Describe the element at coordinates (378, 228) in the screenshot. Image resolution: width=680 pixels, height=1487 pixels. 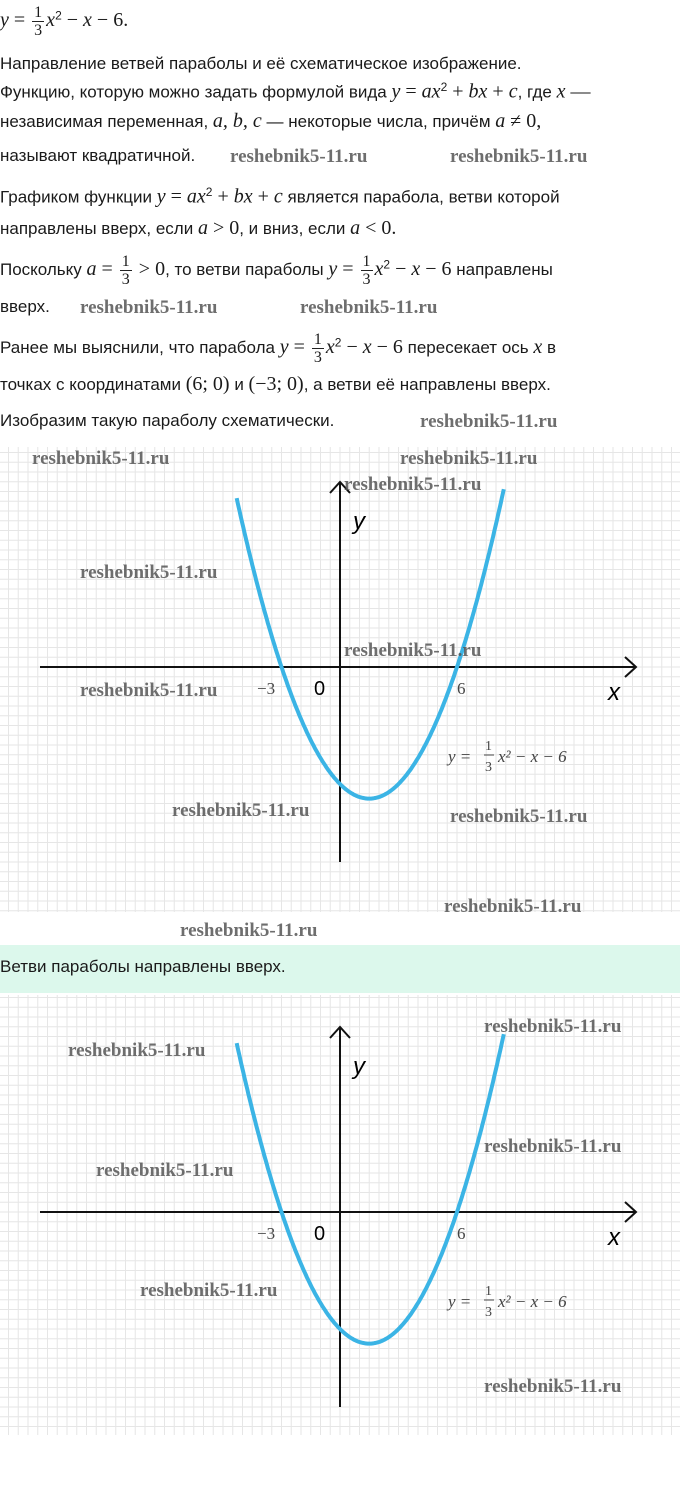
I see `math-segment: < 0.` at that location.